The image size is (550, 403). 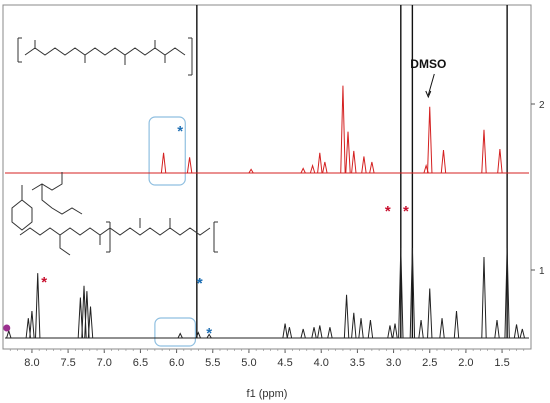 I want to click on x-tick-label-5: 6.0, so click(x=176, y=363).